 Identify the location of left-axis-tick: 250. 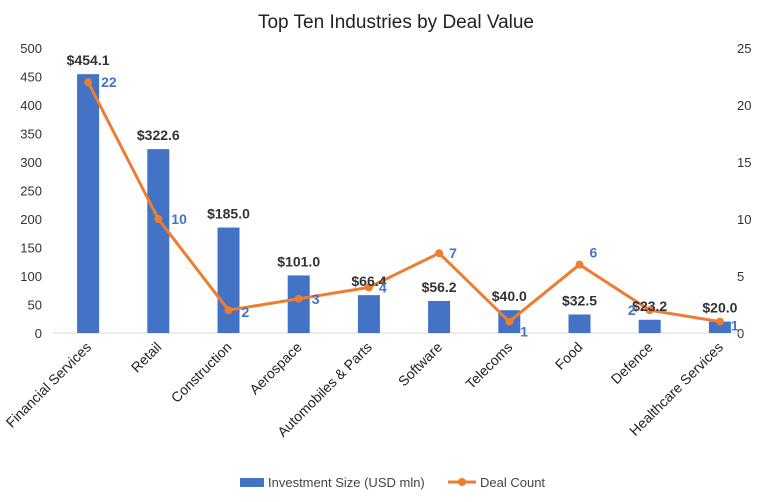
(31, 191).